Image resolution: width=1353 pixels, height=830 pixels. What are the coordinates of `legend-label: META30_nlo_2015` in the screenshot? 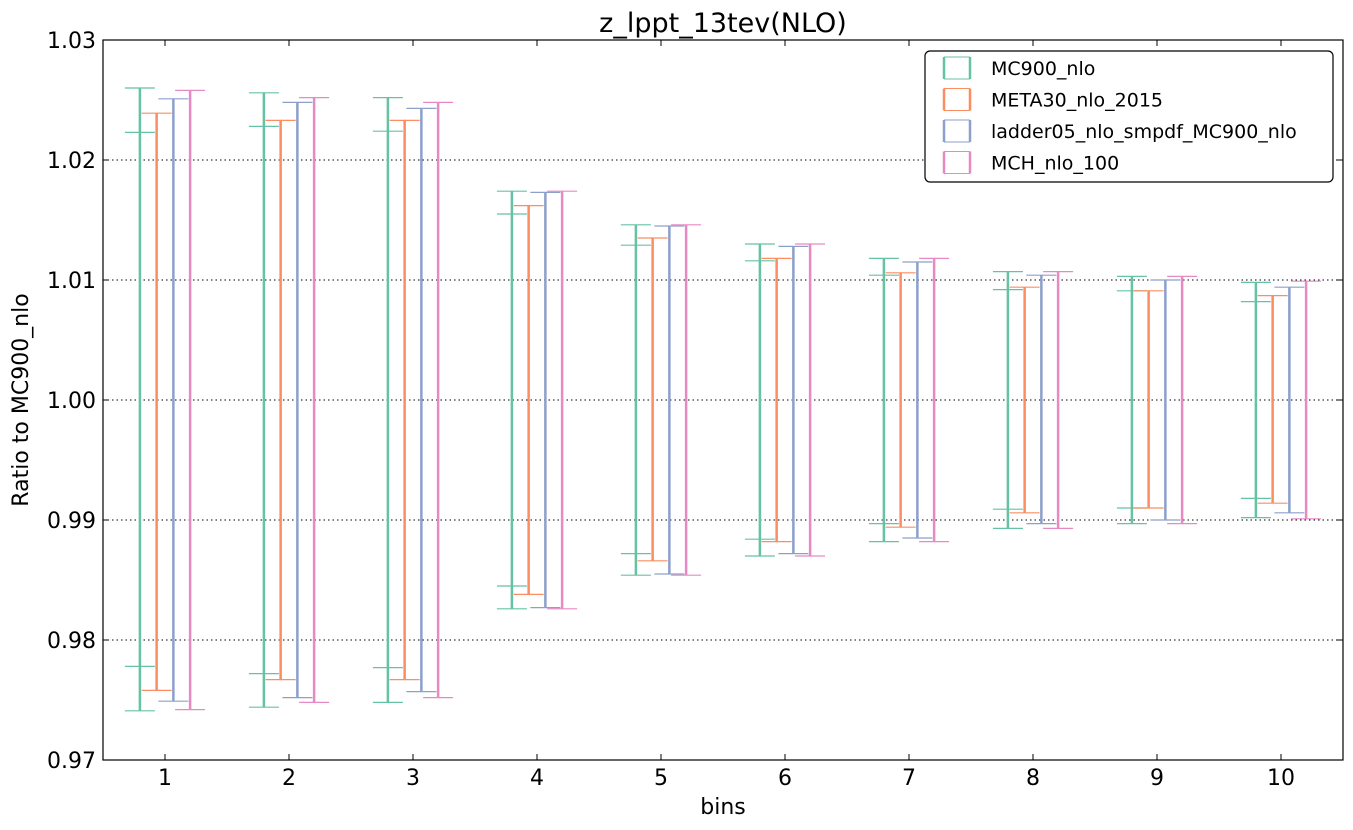 It's located at (1077, 101).